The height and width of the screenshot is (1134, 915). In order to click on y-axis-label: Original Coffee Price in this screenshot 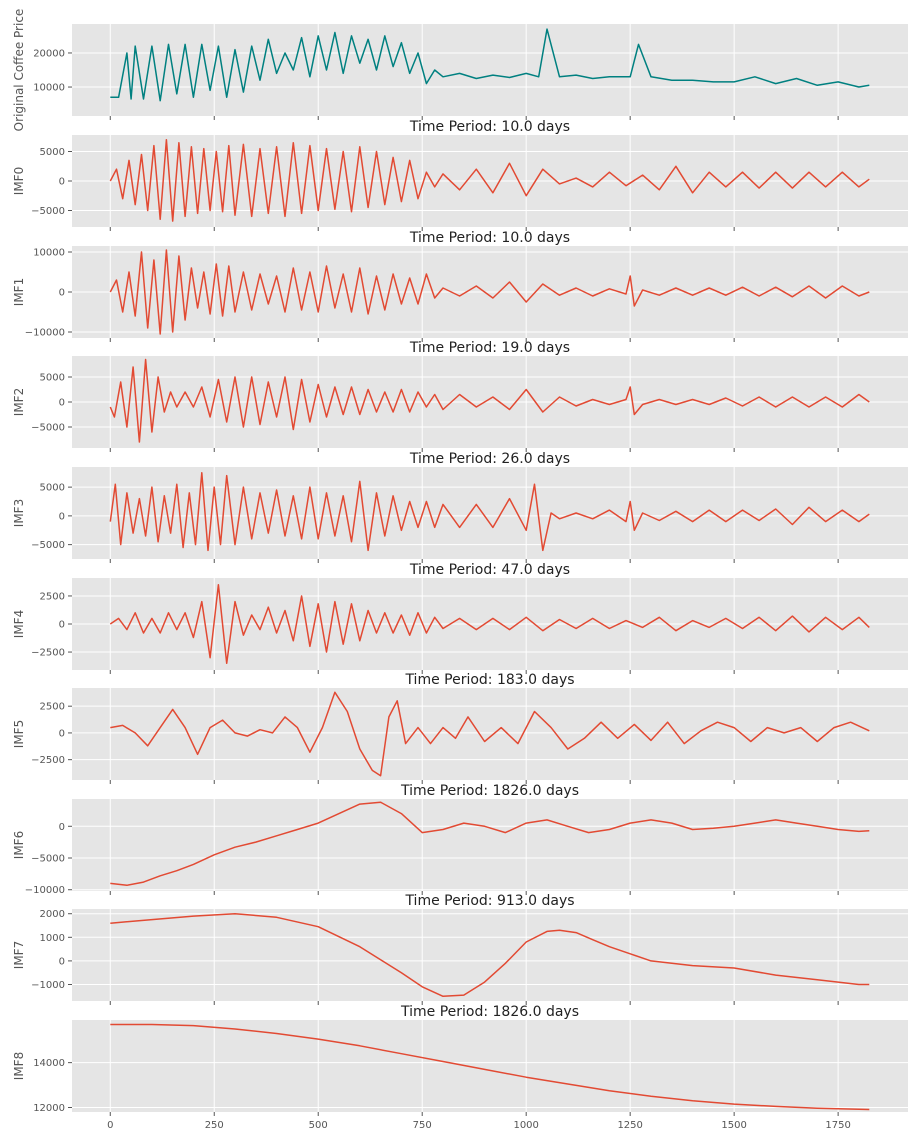, I will do `click(19, 70)`.